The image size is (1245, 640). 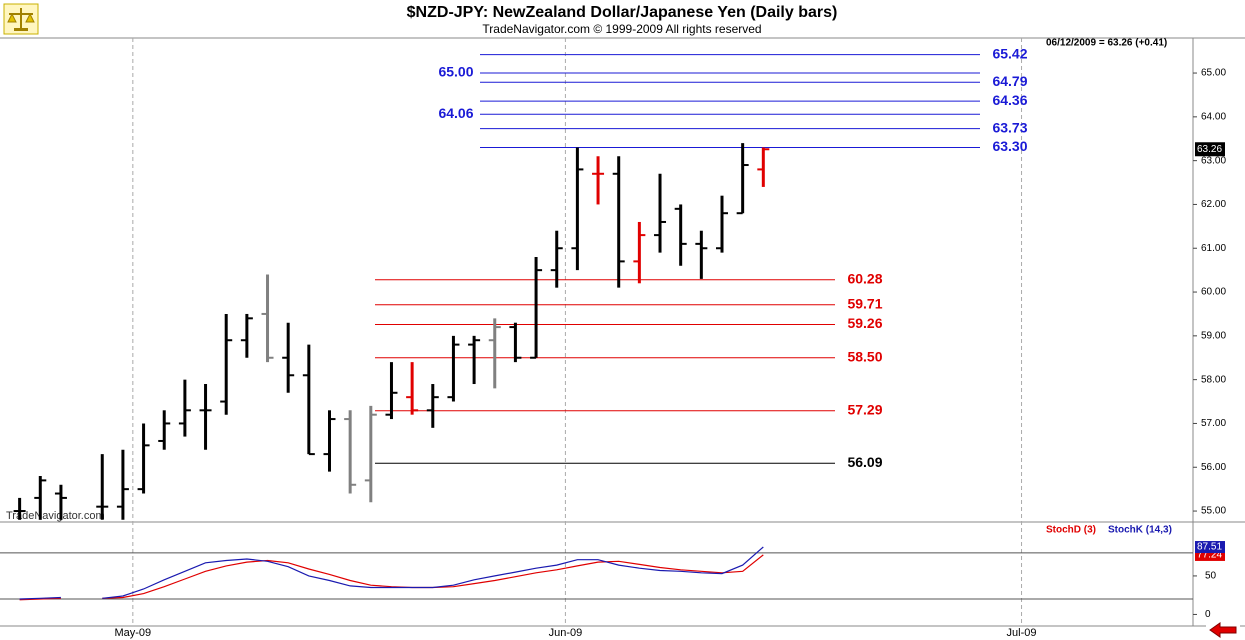 What do you see at coordinates (1009, 81) in the screenshot?
I see `level-label: 64.79` at bounding box center [1009, 81].